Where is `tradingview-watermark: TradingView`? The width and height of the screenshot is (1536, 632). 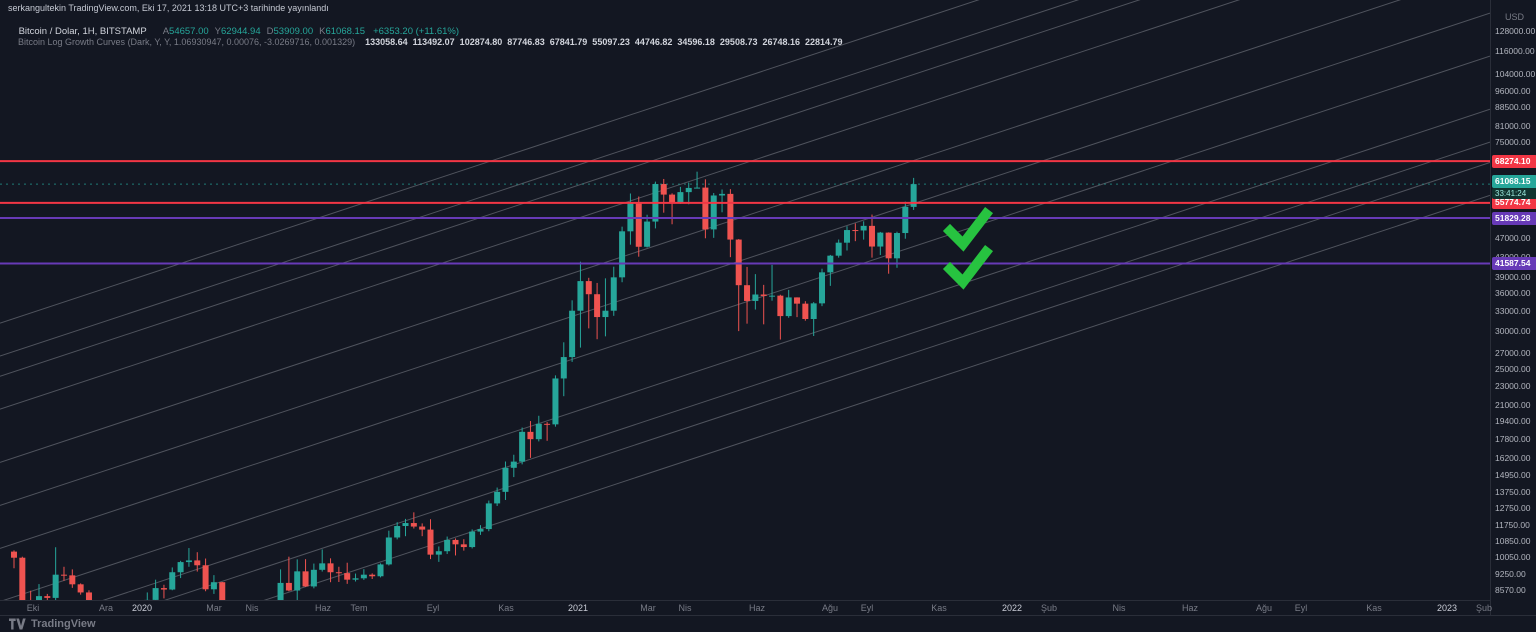 tradingview-watermark: TradingView is located at coordinates (63, 624).